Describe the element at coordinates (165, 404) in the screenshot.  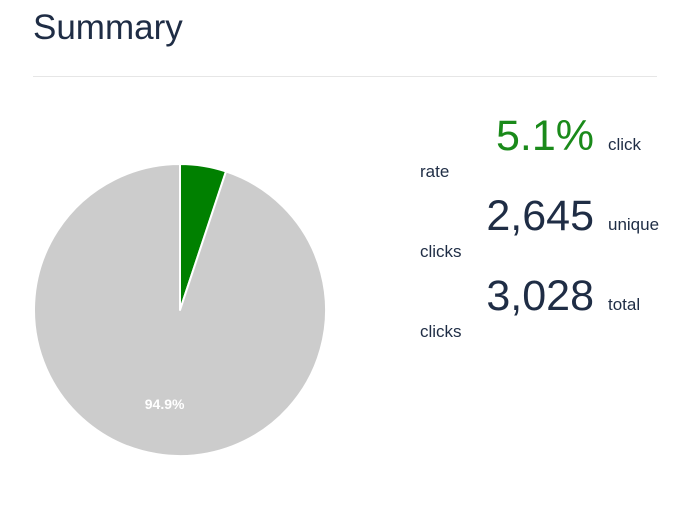
I see `pie-slice-label-1: 94.9%` at that location.